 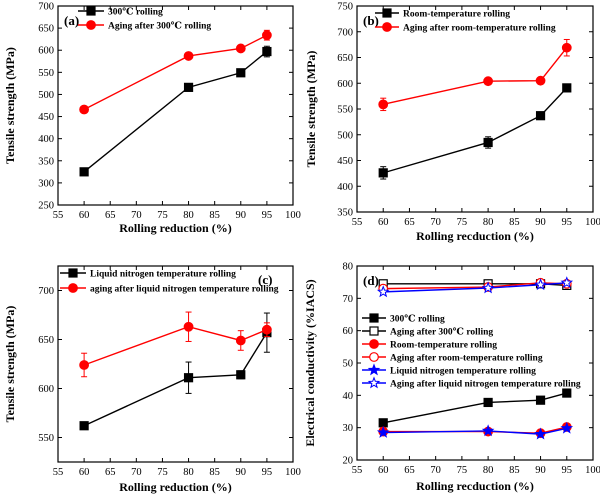 What do you see at coordinates (175, 487) in the screenshot?
I see `x-axis-label: Rolling reduction (%)` at bounding box center [175, 487].